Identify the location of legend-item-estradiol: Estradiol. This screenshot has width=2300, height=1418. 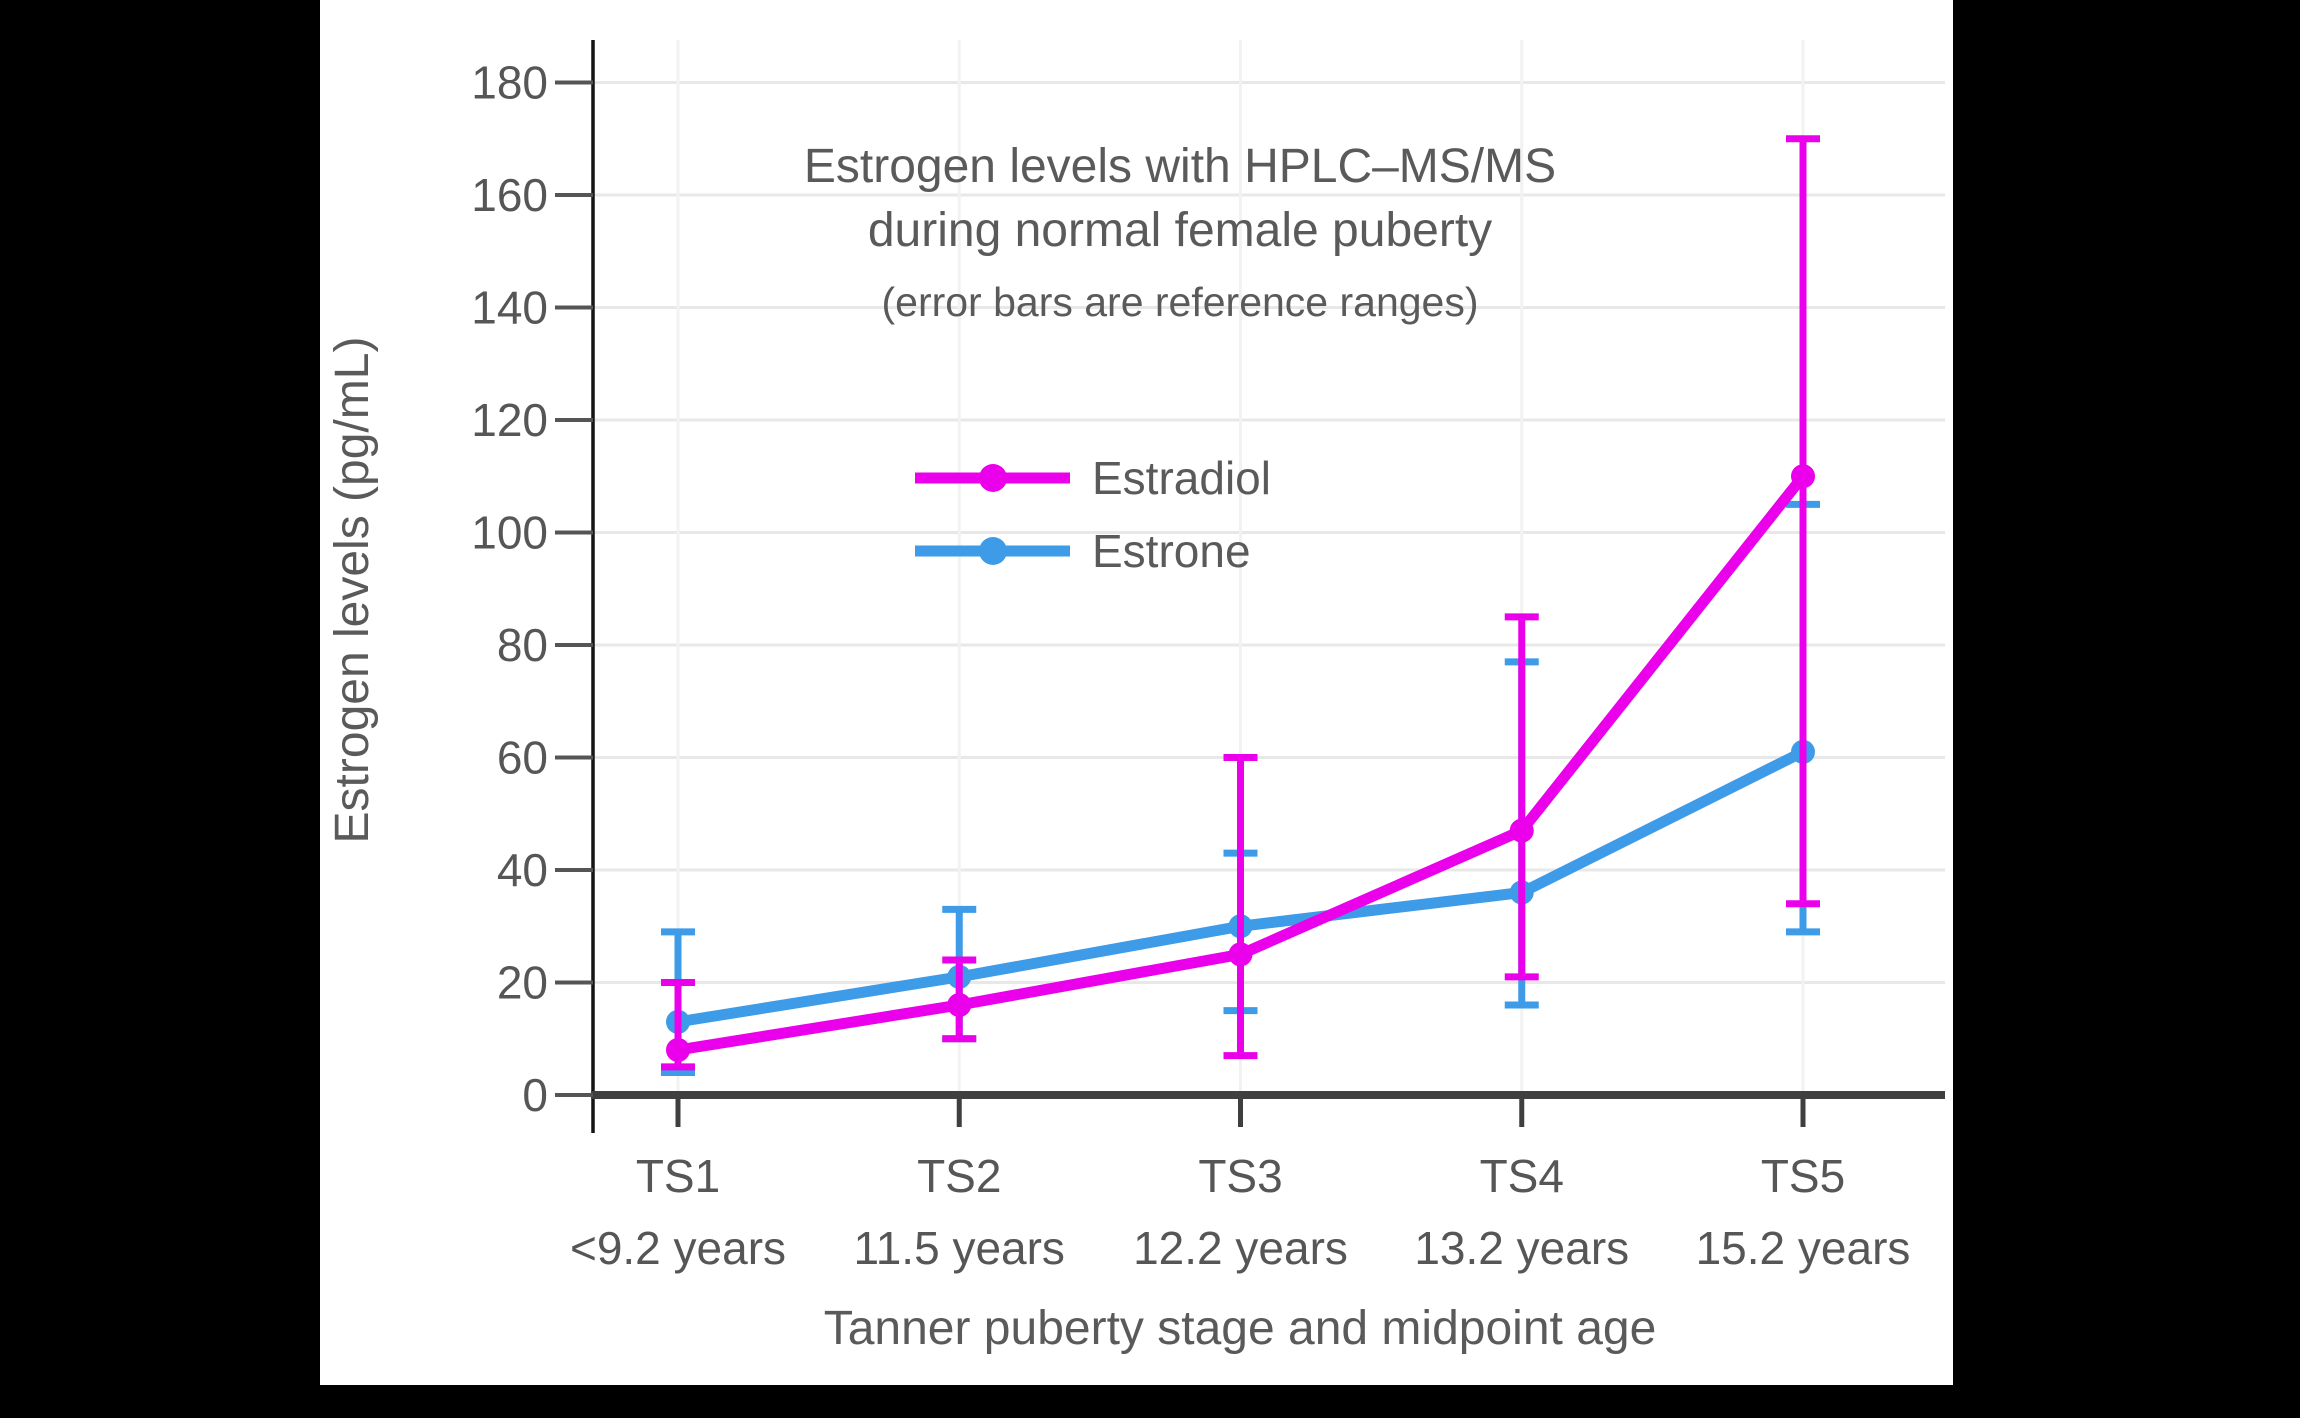
(1093, 478).